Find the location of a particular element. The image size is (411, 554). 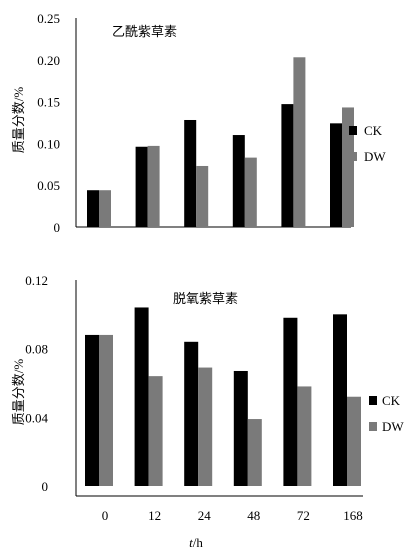

x-tick-label: 24 is located at coordinates (205, 515).